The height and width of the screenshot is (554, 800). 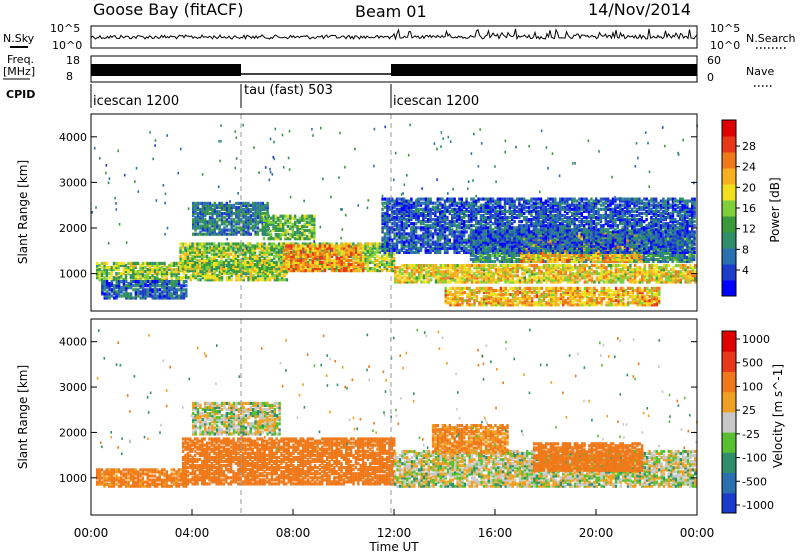 I want to click on noise-sky-series, so click(x=394, y=34).